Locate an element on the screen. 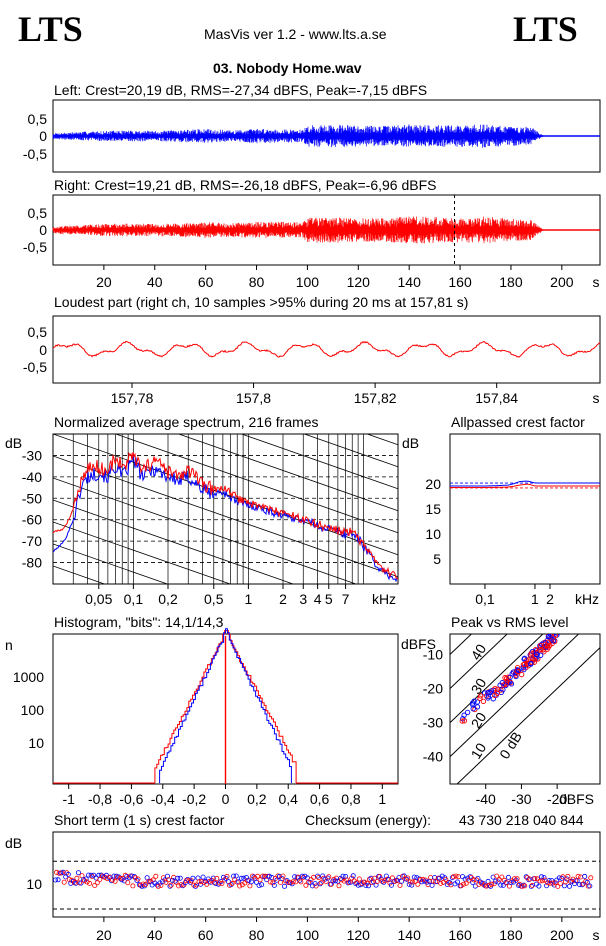 The height and width of the screenshot is (946, 606). loudest-ytick: -0,5 is located at coordinates (35, 367).